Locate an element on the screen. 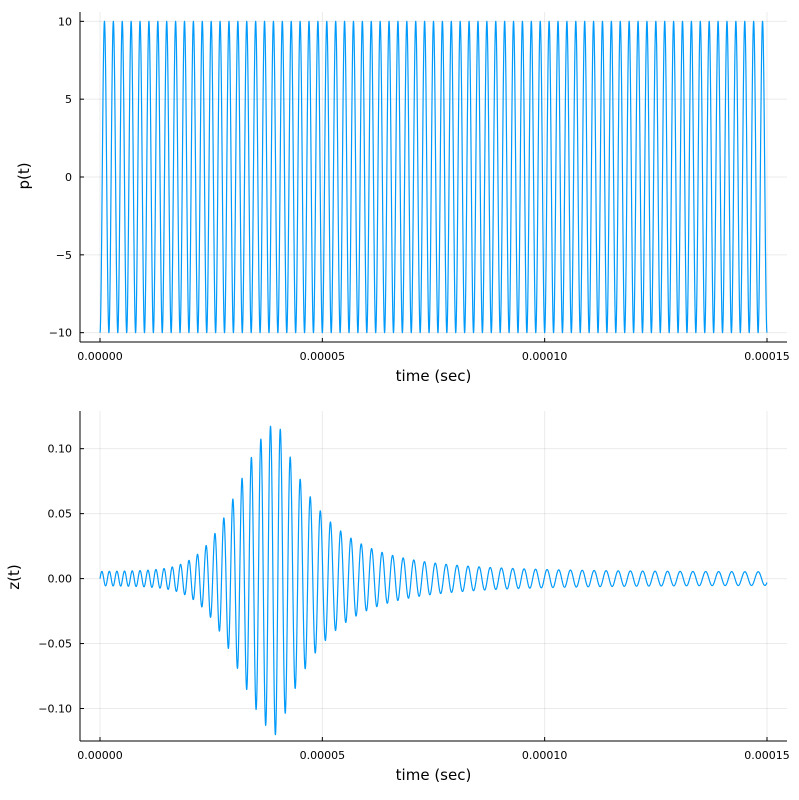  p-x-tick-label-1: 0.00005 is located at coordinates (323, 356).